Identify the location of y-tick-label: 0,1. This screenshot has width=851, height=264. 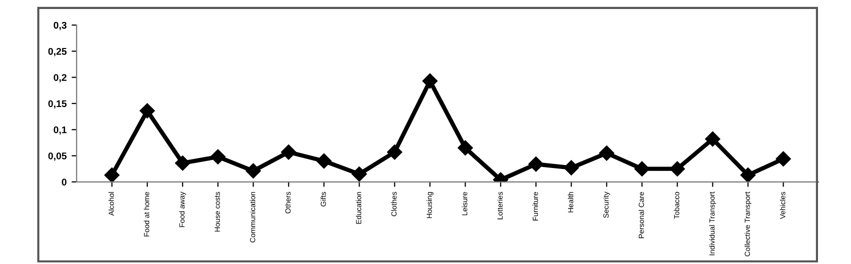
(60, 130).